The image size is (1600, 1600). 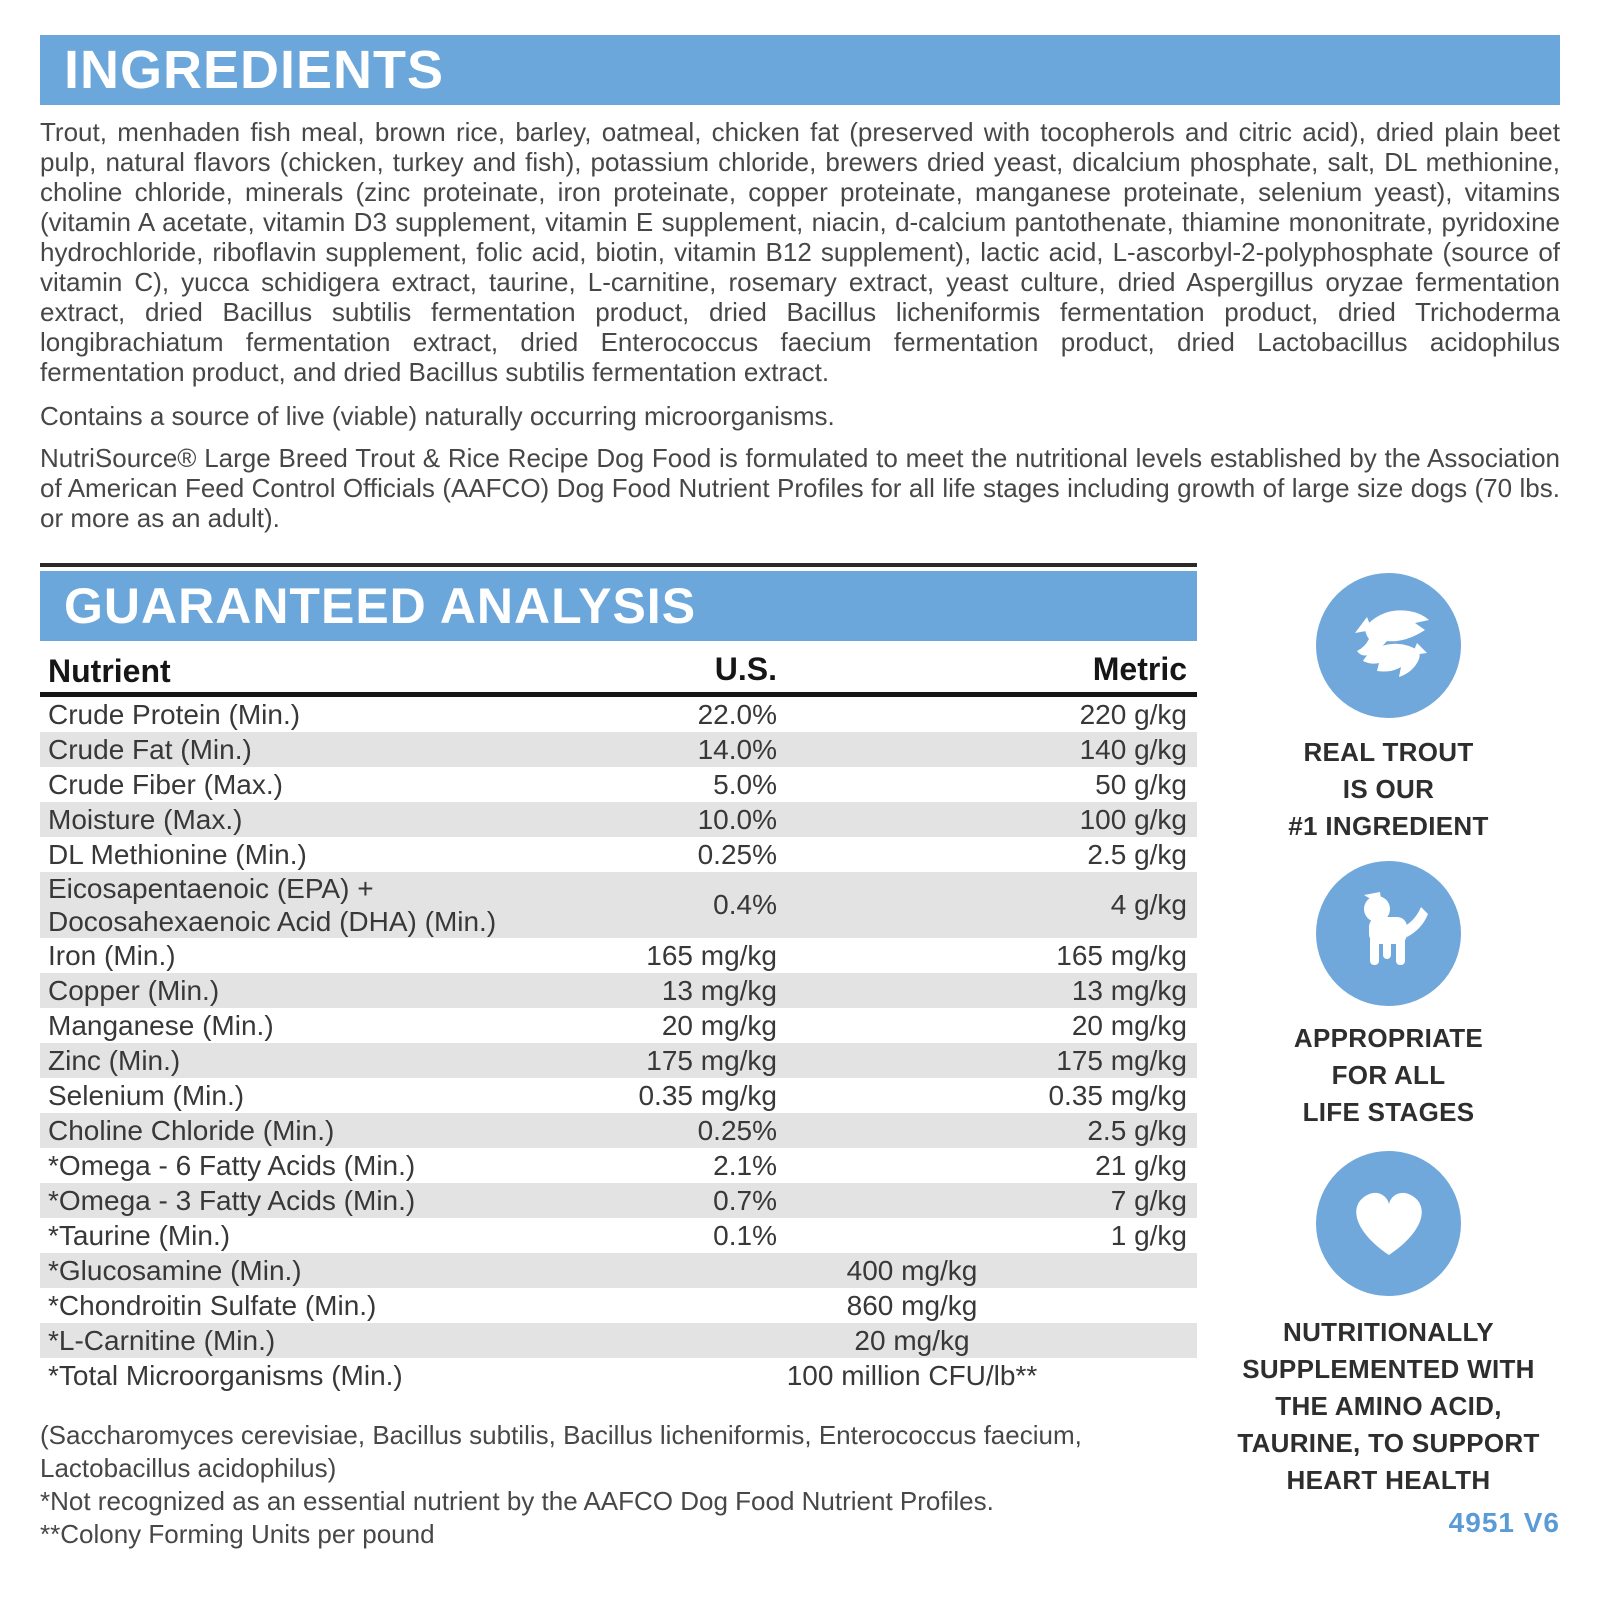 What do you see at coordinates (162, 1340) in the screenshot?
I see `nutrient-cell: *L-Carnitine (Min.)` at bounding box center [162, 1340].